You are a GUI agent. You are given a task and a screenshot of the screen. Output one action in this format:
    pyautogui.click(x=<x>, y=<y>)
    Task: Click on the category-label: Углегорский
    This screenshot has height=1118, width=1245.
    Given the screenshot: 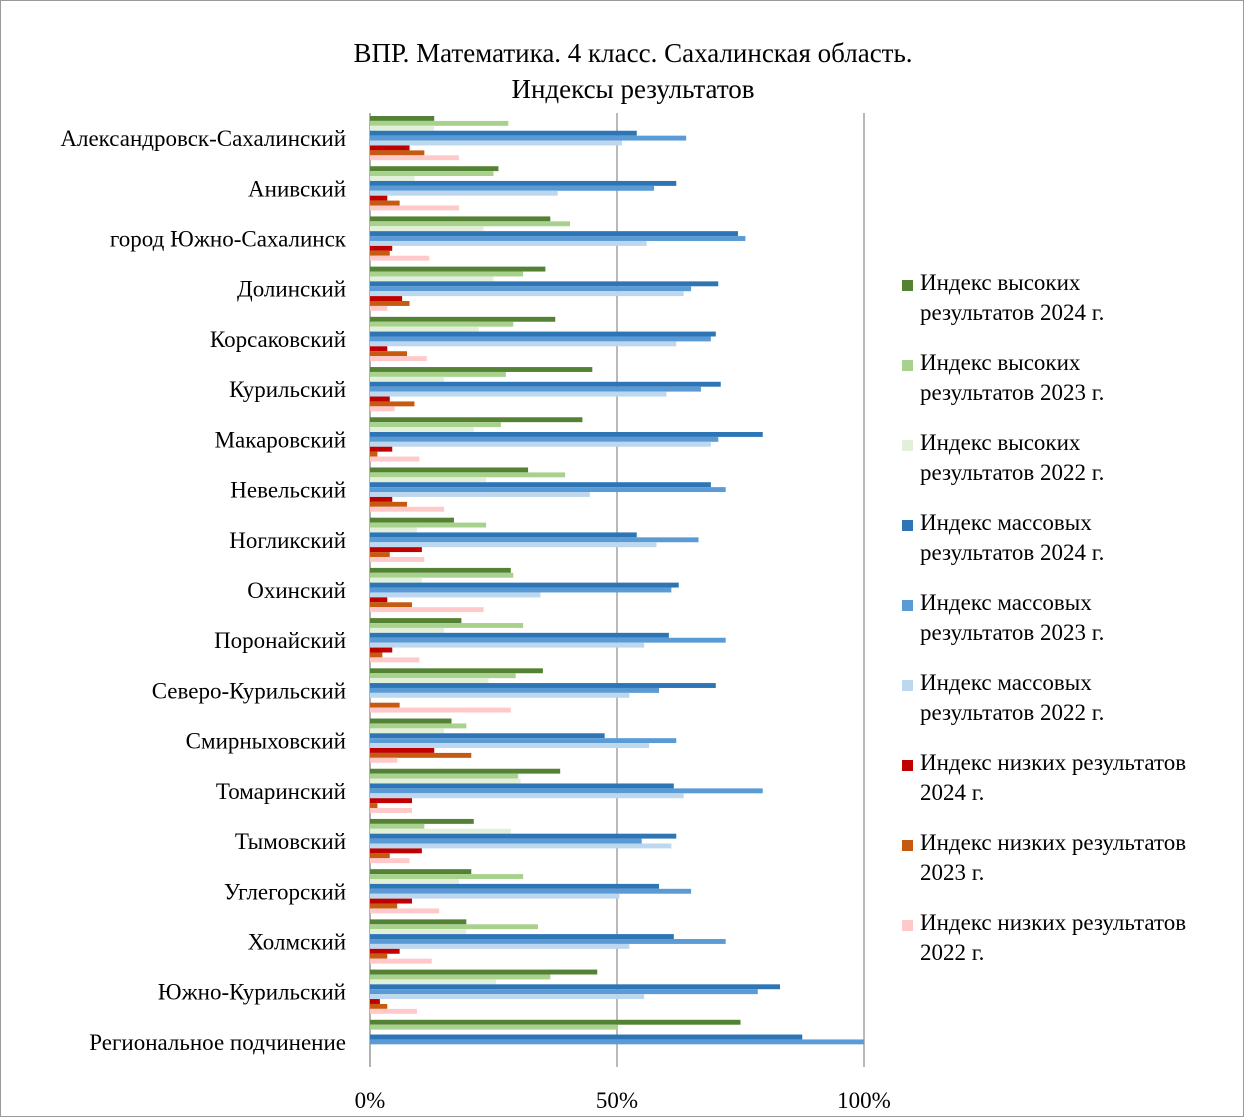 What is the action you would take?
    pyautogui.click(x=285, y=891)
    